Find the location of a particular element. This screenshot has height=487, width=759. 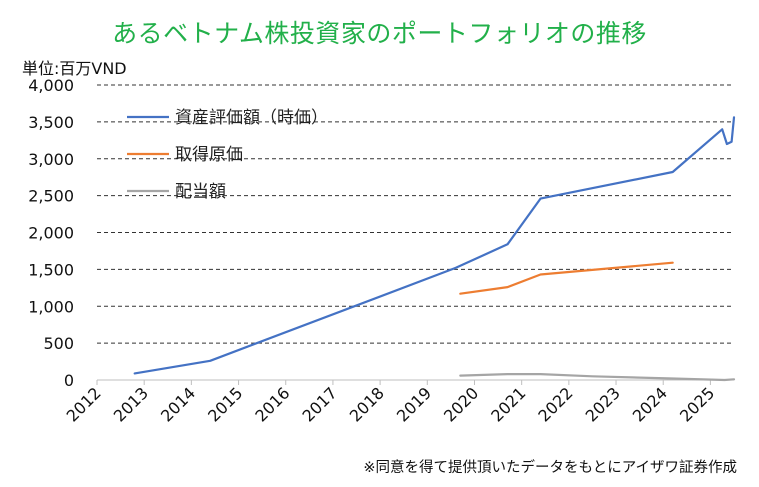

y-tick-label-500: 500 is located at coordinates (58, 343).